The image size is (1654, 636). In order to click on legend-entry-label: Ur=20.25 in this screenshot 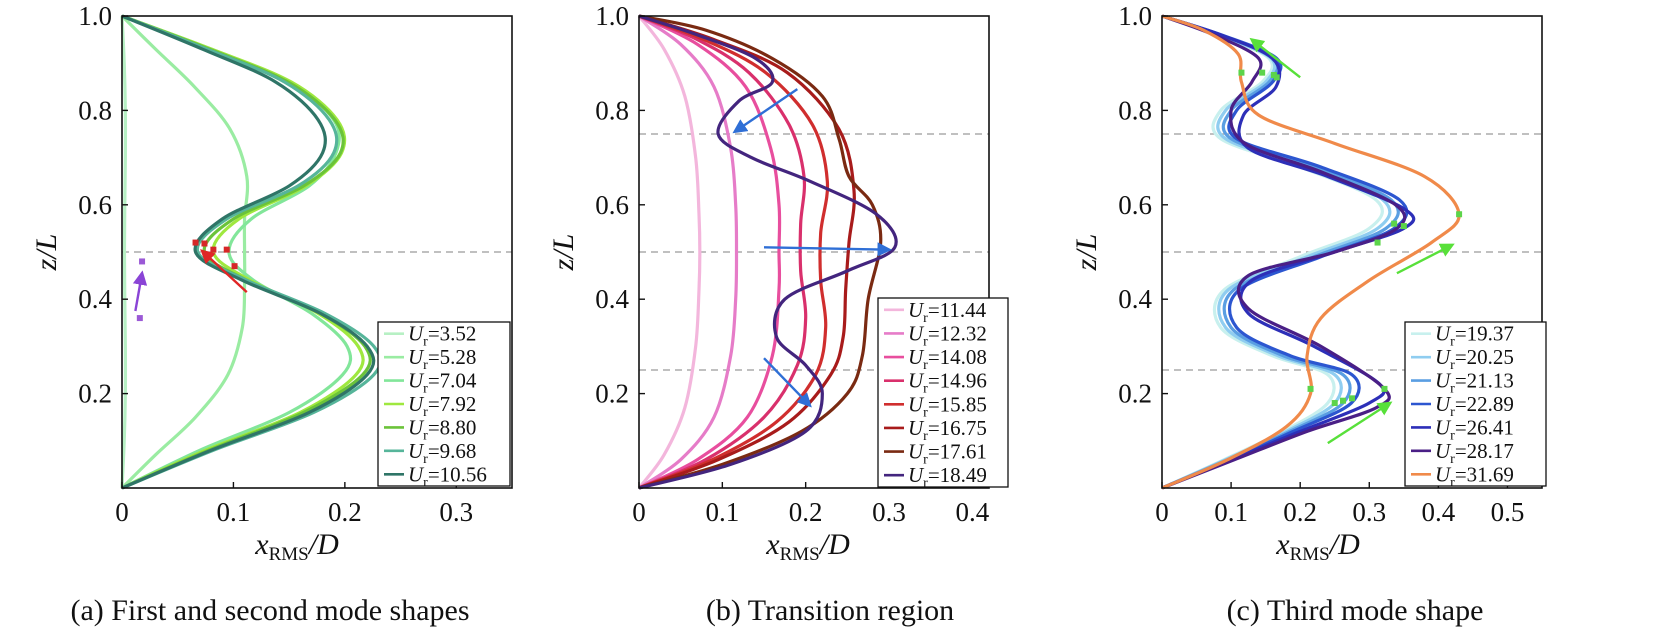, I will do `click(1474, 359)`.